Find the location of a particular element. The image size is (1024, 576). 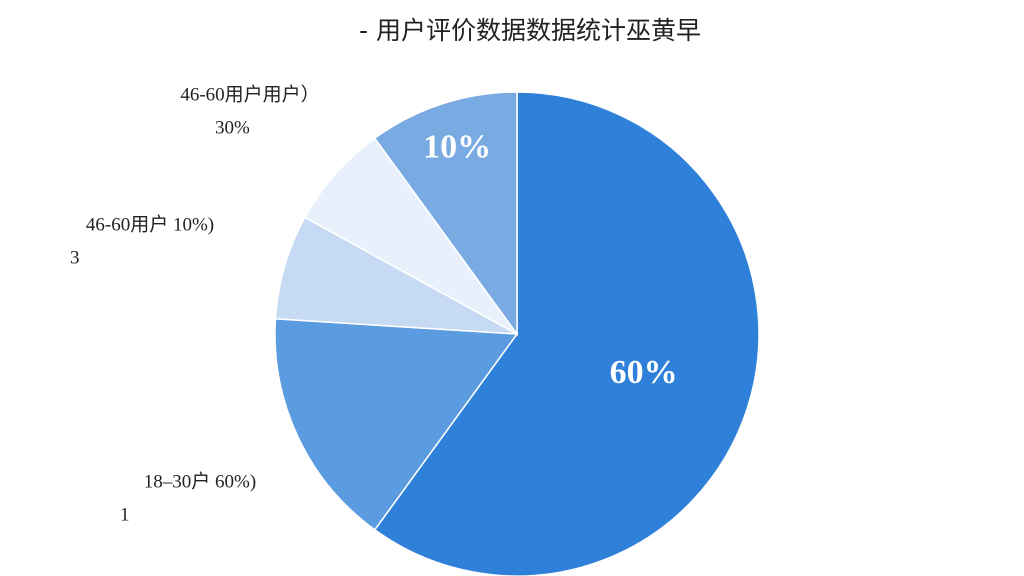

value-label: 60% is located at coordinates (644, 372).